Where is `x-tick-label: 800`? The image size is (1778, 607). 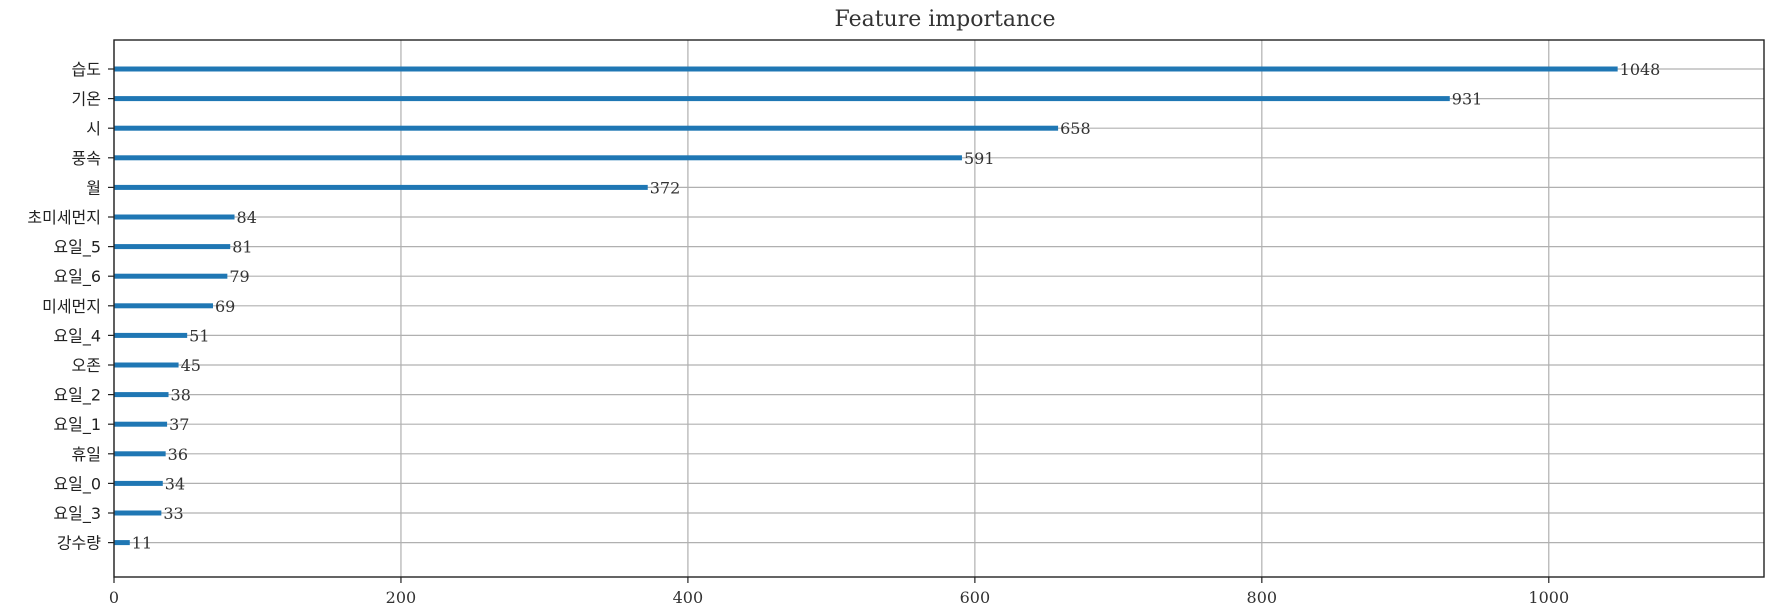
x-tick-label: 800 is located at coordinates (1262, 597).